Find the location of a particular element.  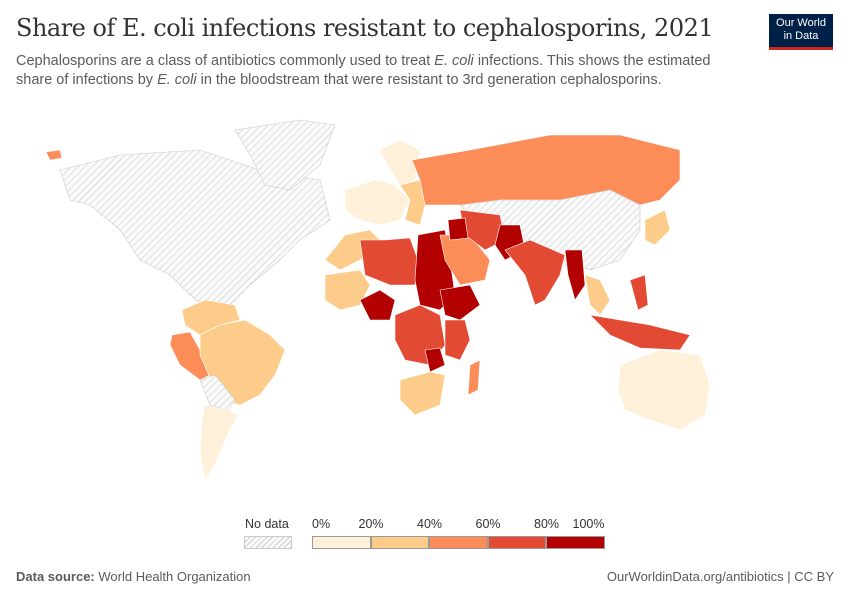

logo-line: Our World is located at coordinates (801, 23).